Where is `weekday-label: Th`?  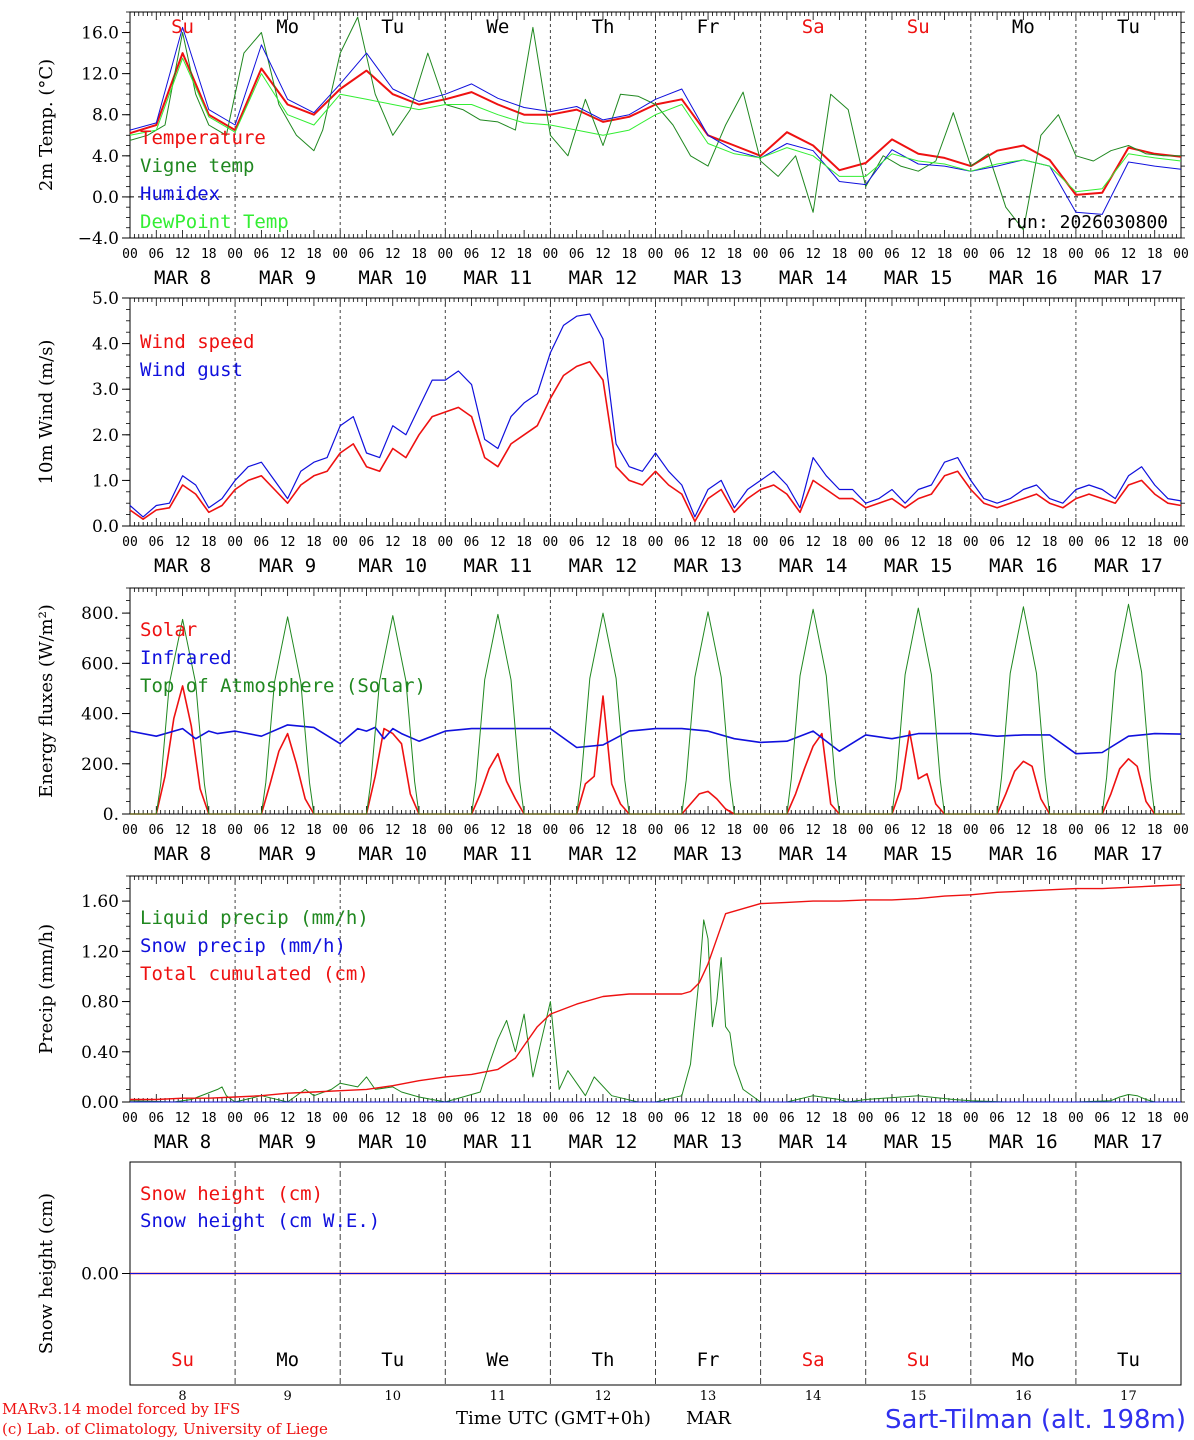
weekday-label: Th is located at coordinates (603, 1360).